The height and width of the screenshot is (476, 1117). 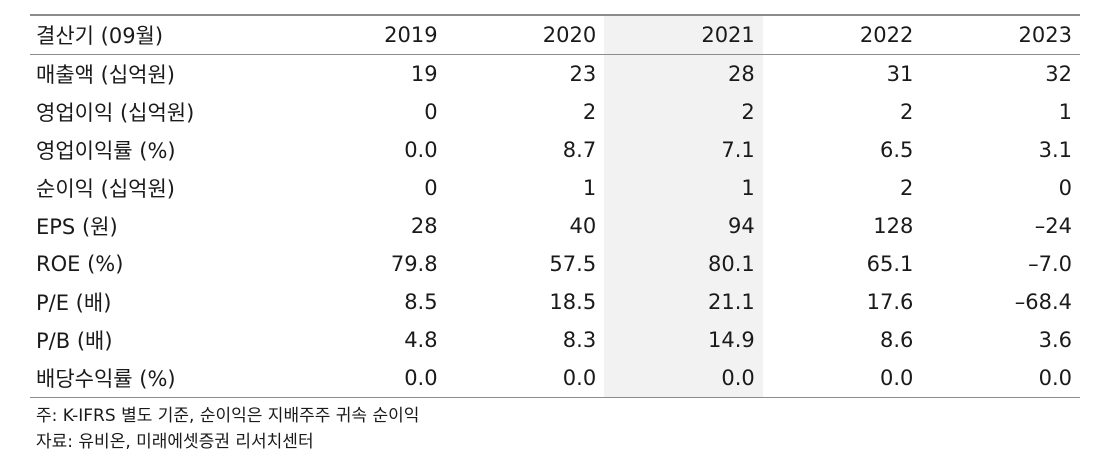 I want to click on table-row: 영업이익 (십억원) 0 2 2 2 1, so click(x=555, y=112).